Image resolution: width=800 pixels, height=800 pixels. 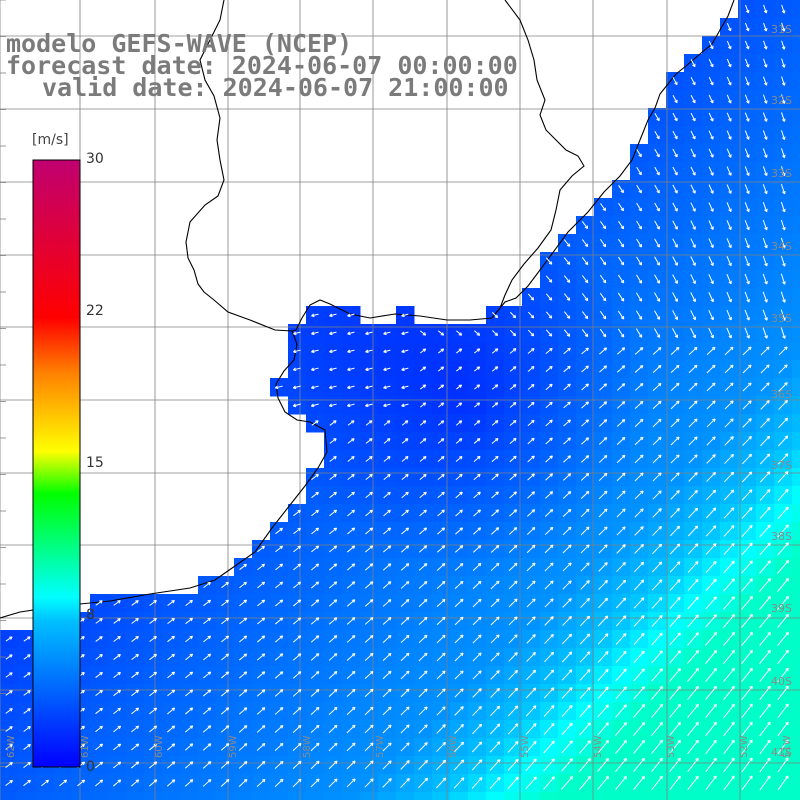 I want to click on colorbar-unit: [m/s], so click(x=50, y=140).